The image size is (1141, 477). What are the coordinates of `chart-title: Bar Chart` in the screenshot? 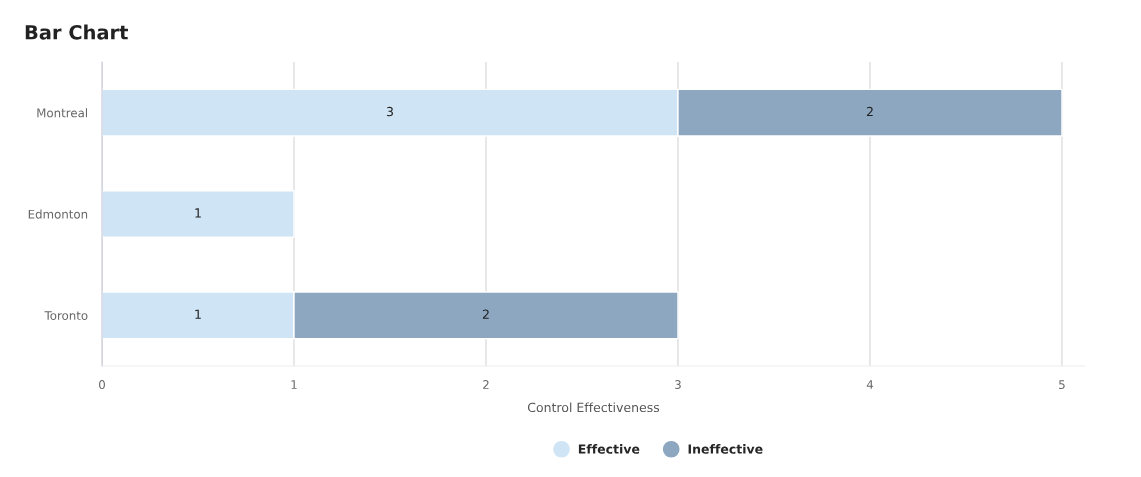 It's located at (76, 32).